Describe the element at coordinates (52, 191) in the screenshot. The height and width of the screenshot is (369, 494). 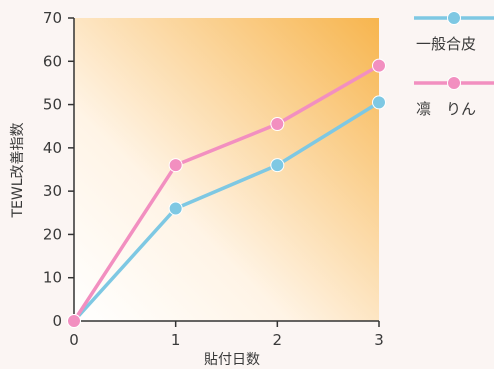
I see `y-tick-label: 30` at that location.